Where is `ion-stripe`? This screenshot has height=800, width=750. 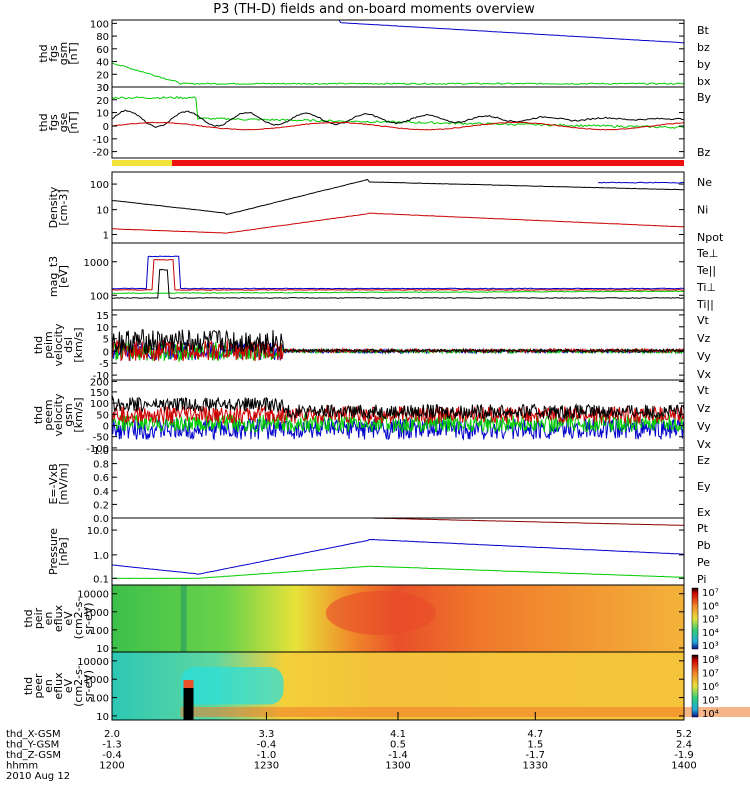 ion-stripe is located at coordinates (183, 618).